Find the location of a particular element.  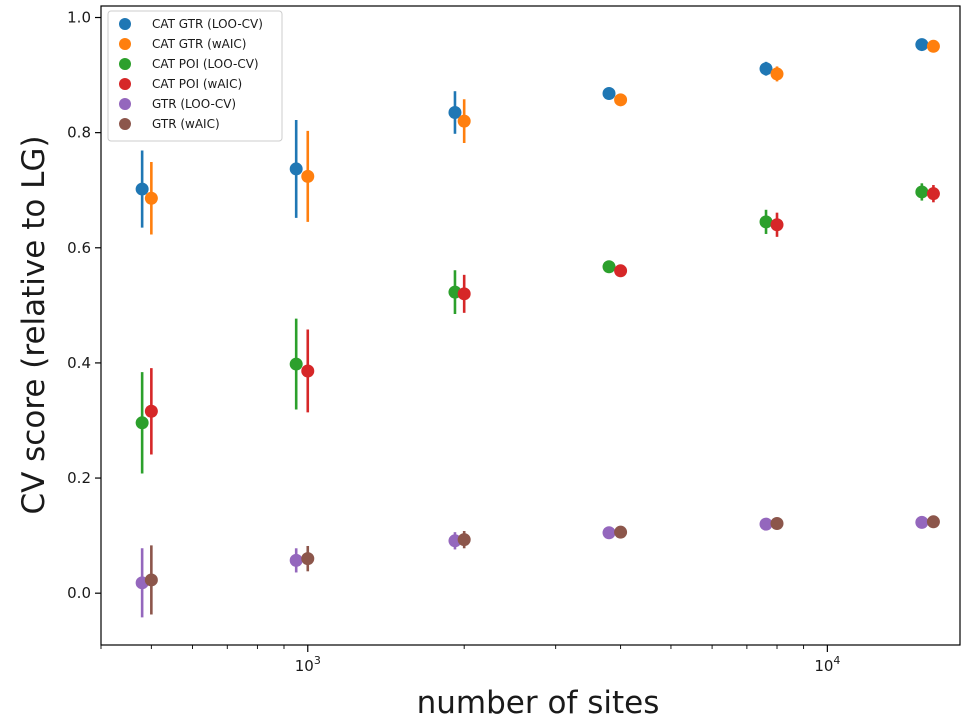

x-tick-label: 10⁴ is located at coordinates (827, 664).